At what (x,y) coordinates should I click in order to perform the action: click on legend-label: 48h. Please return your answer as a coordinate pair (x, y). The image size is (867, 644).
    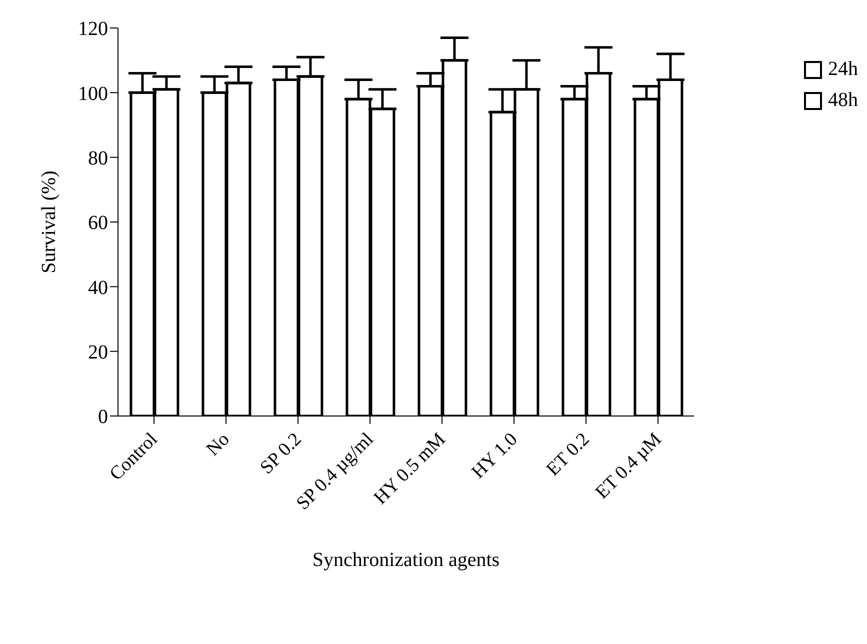
    Looking at the image, I should click on (843, 100).